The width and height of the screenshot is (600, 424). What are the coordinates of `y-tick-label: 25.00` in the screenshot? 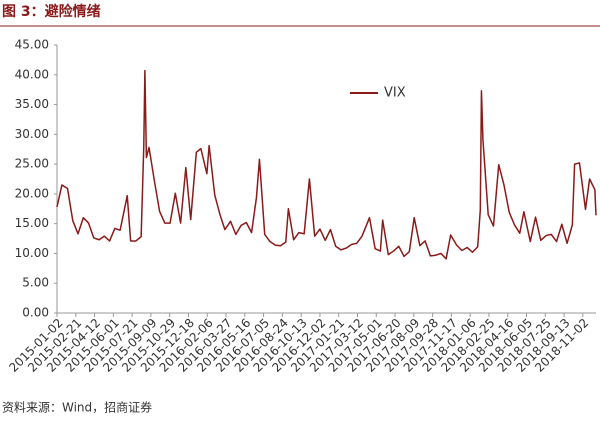 It's located at (32, 164).